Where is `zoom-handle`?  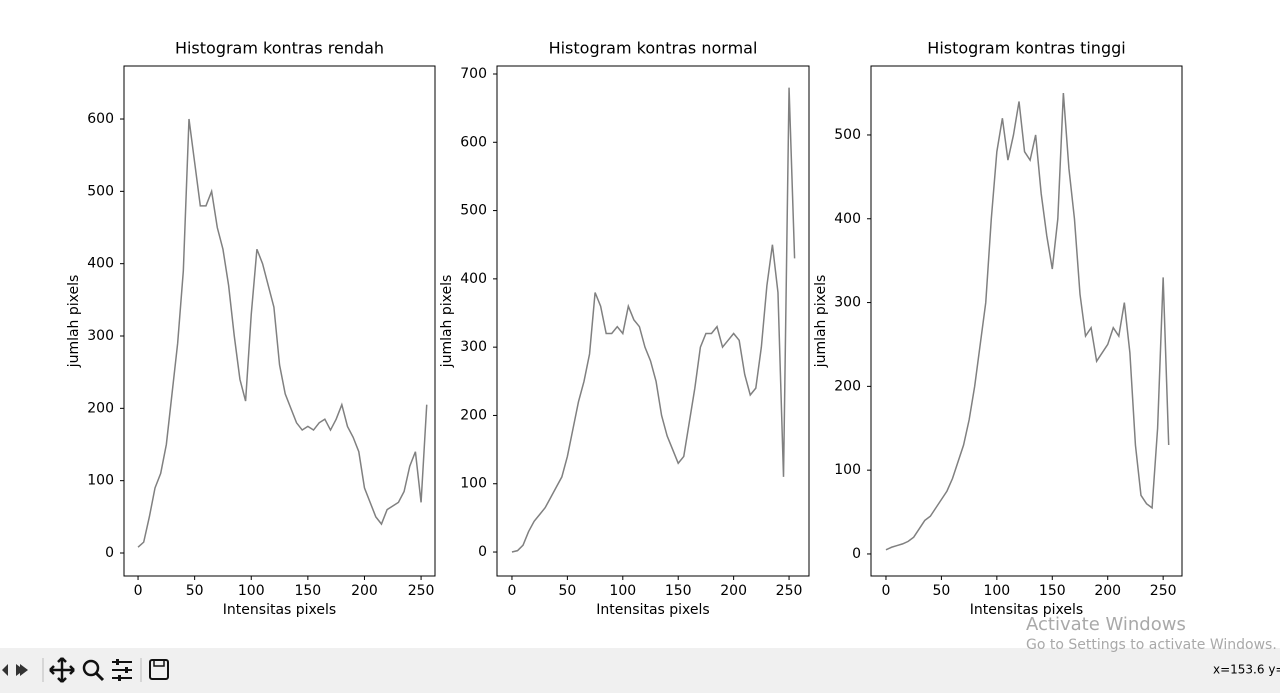
zoom-handle is located at coordinates (99, 676).